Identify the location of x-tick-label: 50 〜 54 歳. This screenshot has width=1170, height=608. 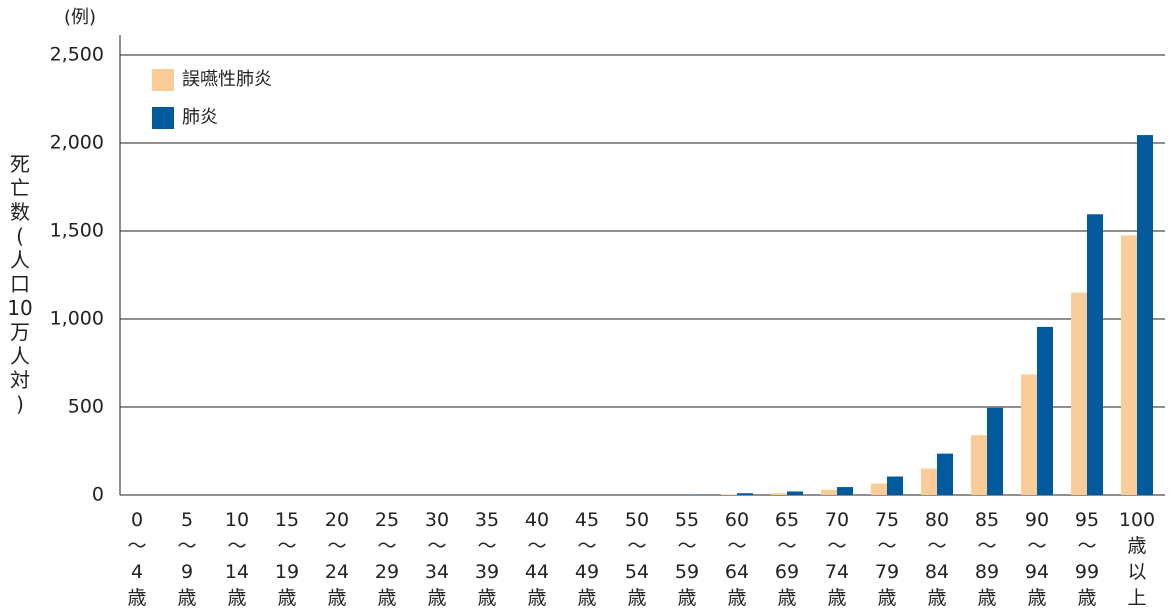
(637, 558).